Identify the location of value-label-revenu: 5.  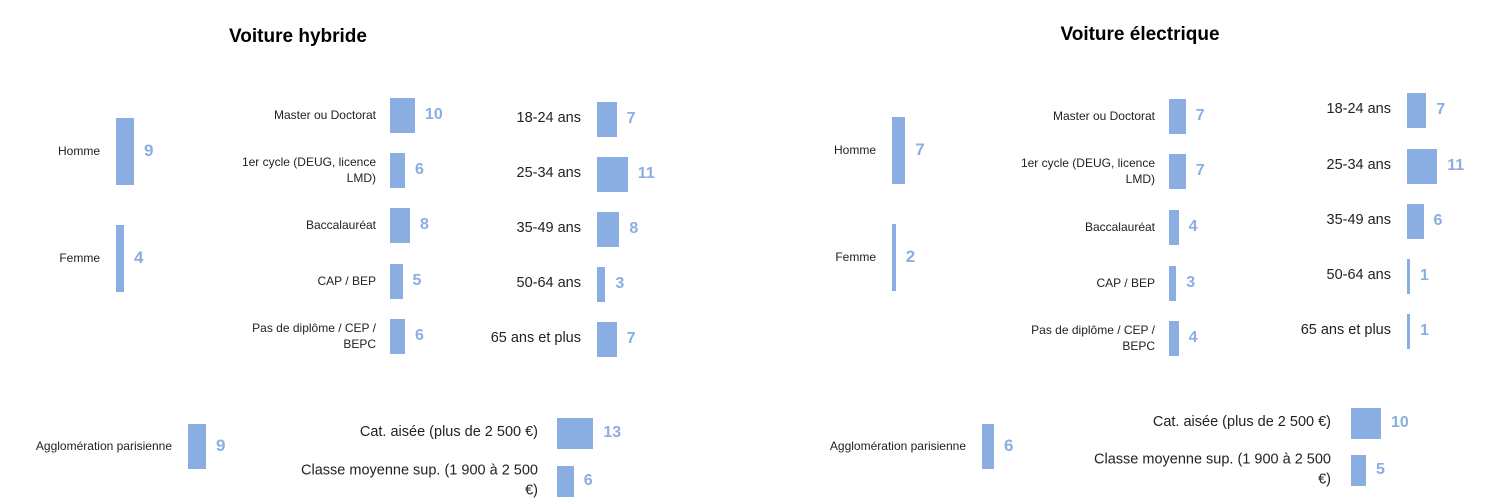
(1380, 469).